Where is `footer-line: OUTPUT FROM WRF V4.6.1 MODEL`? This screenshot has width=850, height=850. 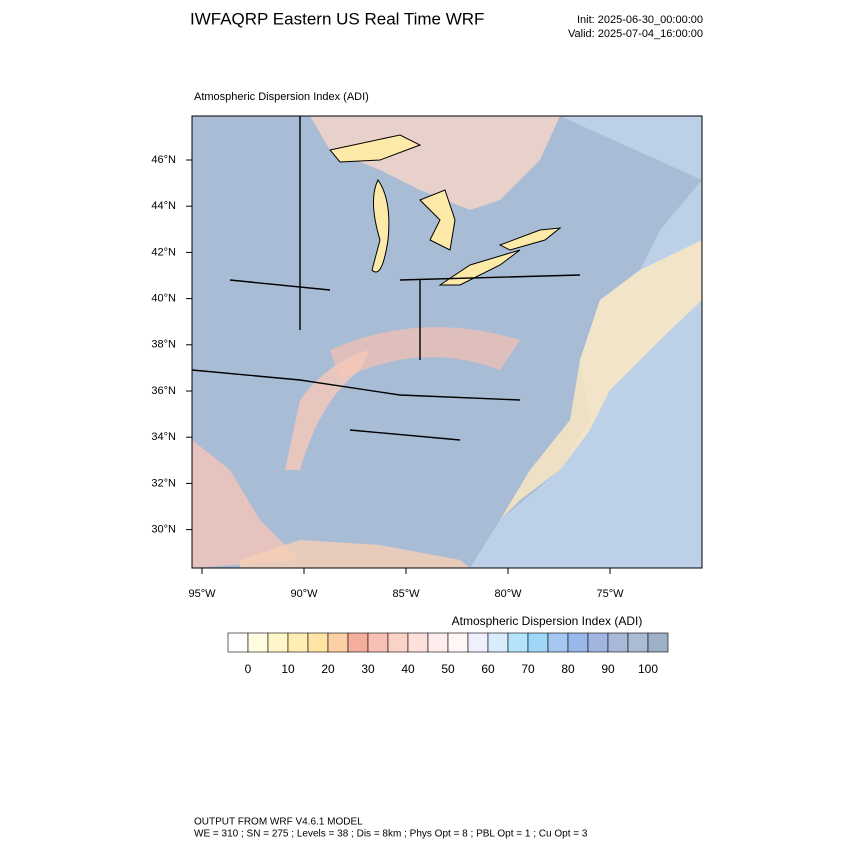 footer-line: OUTPUT FROM WRF V4.6.1 MODEL is located at coordinates (278, 822).